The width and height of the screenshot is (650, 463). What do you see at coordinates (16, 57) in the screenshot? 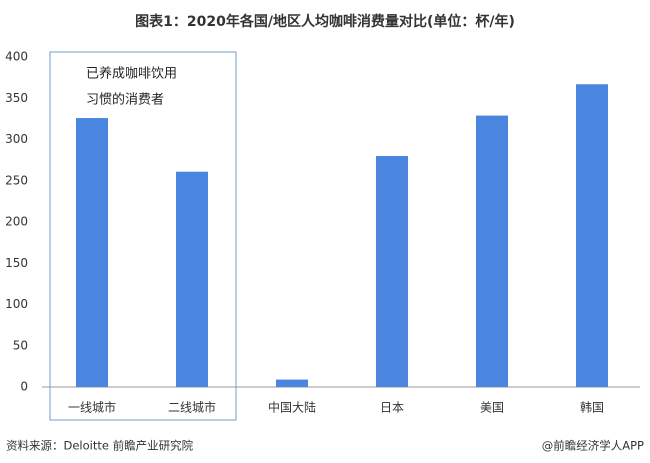
I see `y-tick-label: 400` at bounding box center [16, 57].